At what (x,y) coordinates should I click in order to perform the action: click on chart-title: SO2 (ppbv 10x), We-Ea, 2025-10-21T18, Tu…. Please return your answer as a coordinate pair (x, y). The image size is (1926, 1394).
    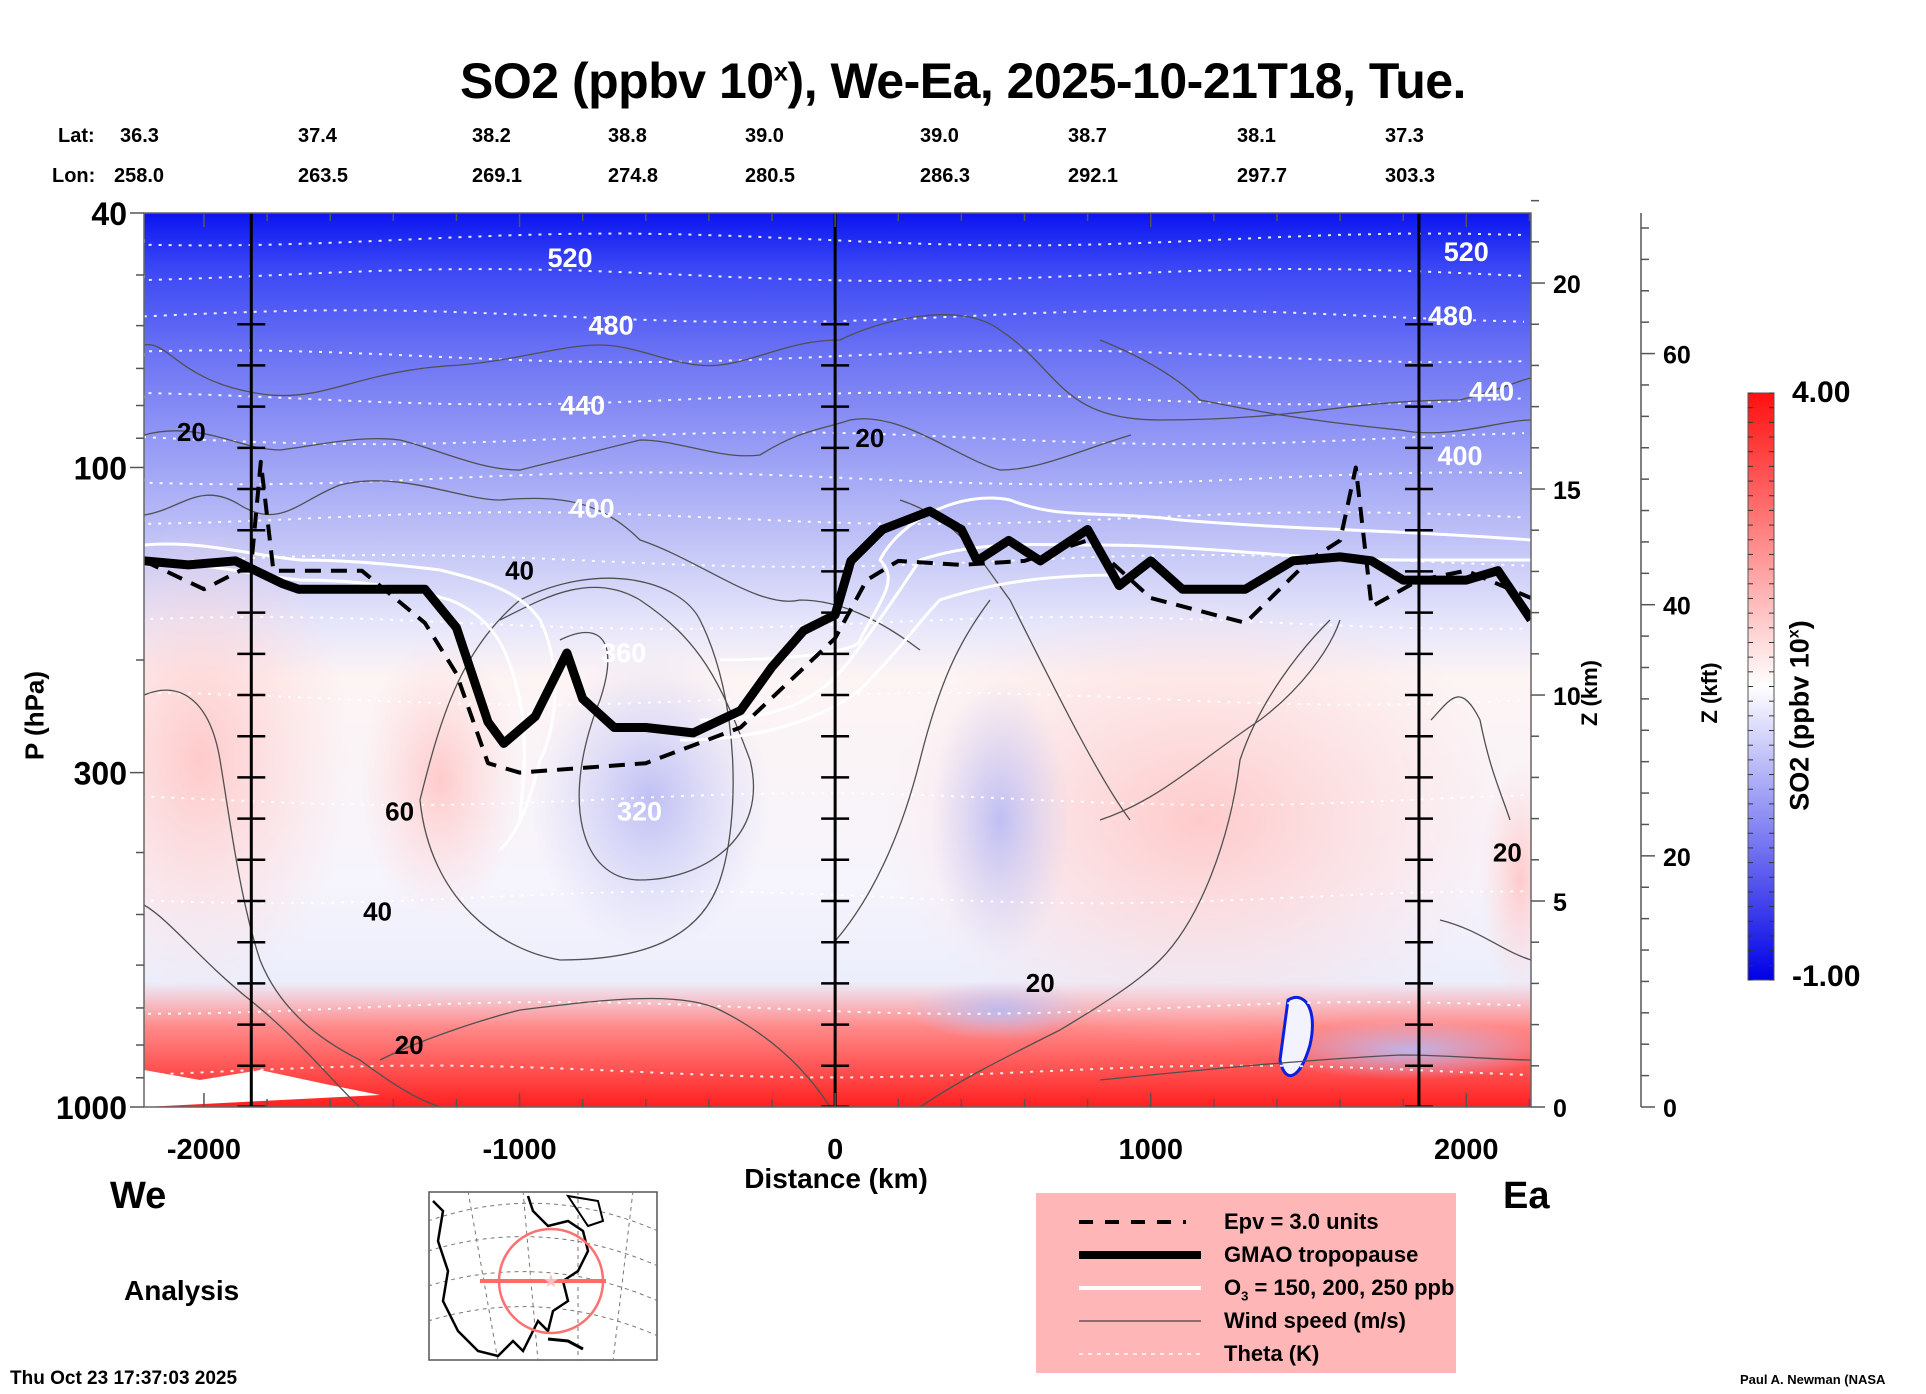
    Looking at the image, I should click on (963, 81).